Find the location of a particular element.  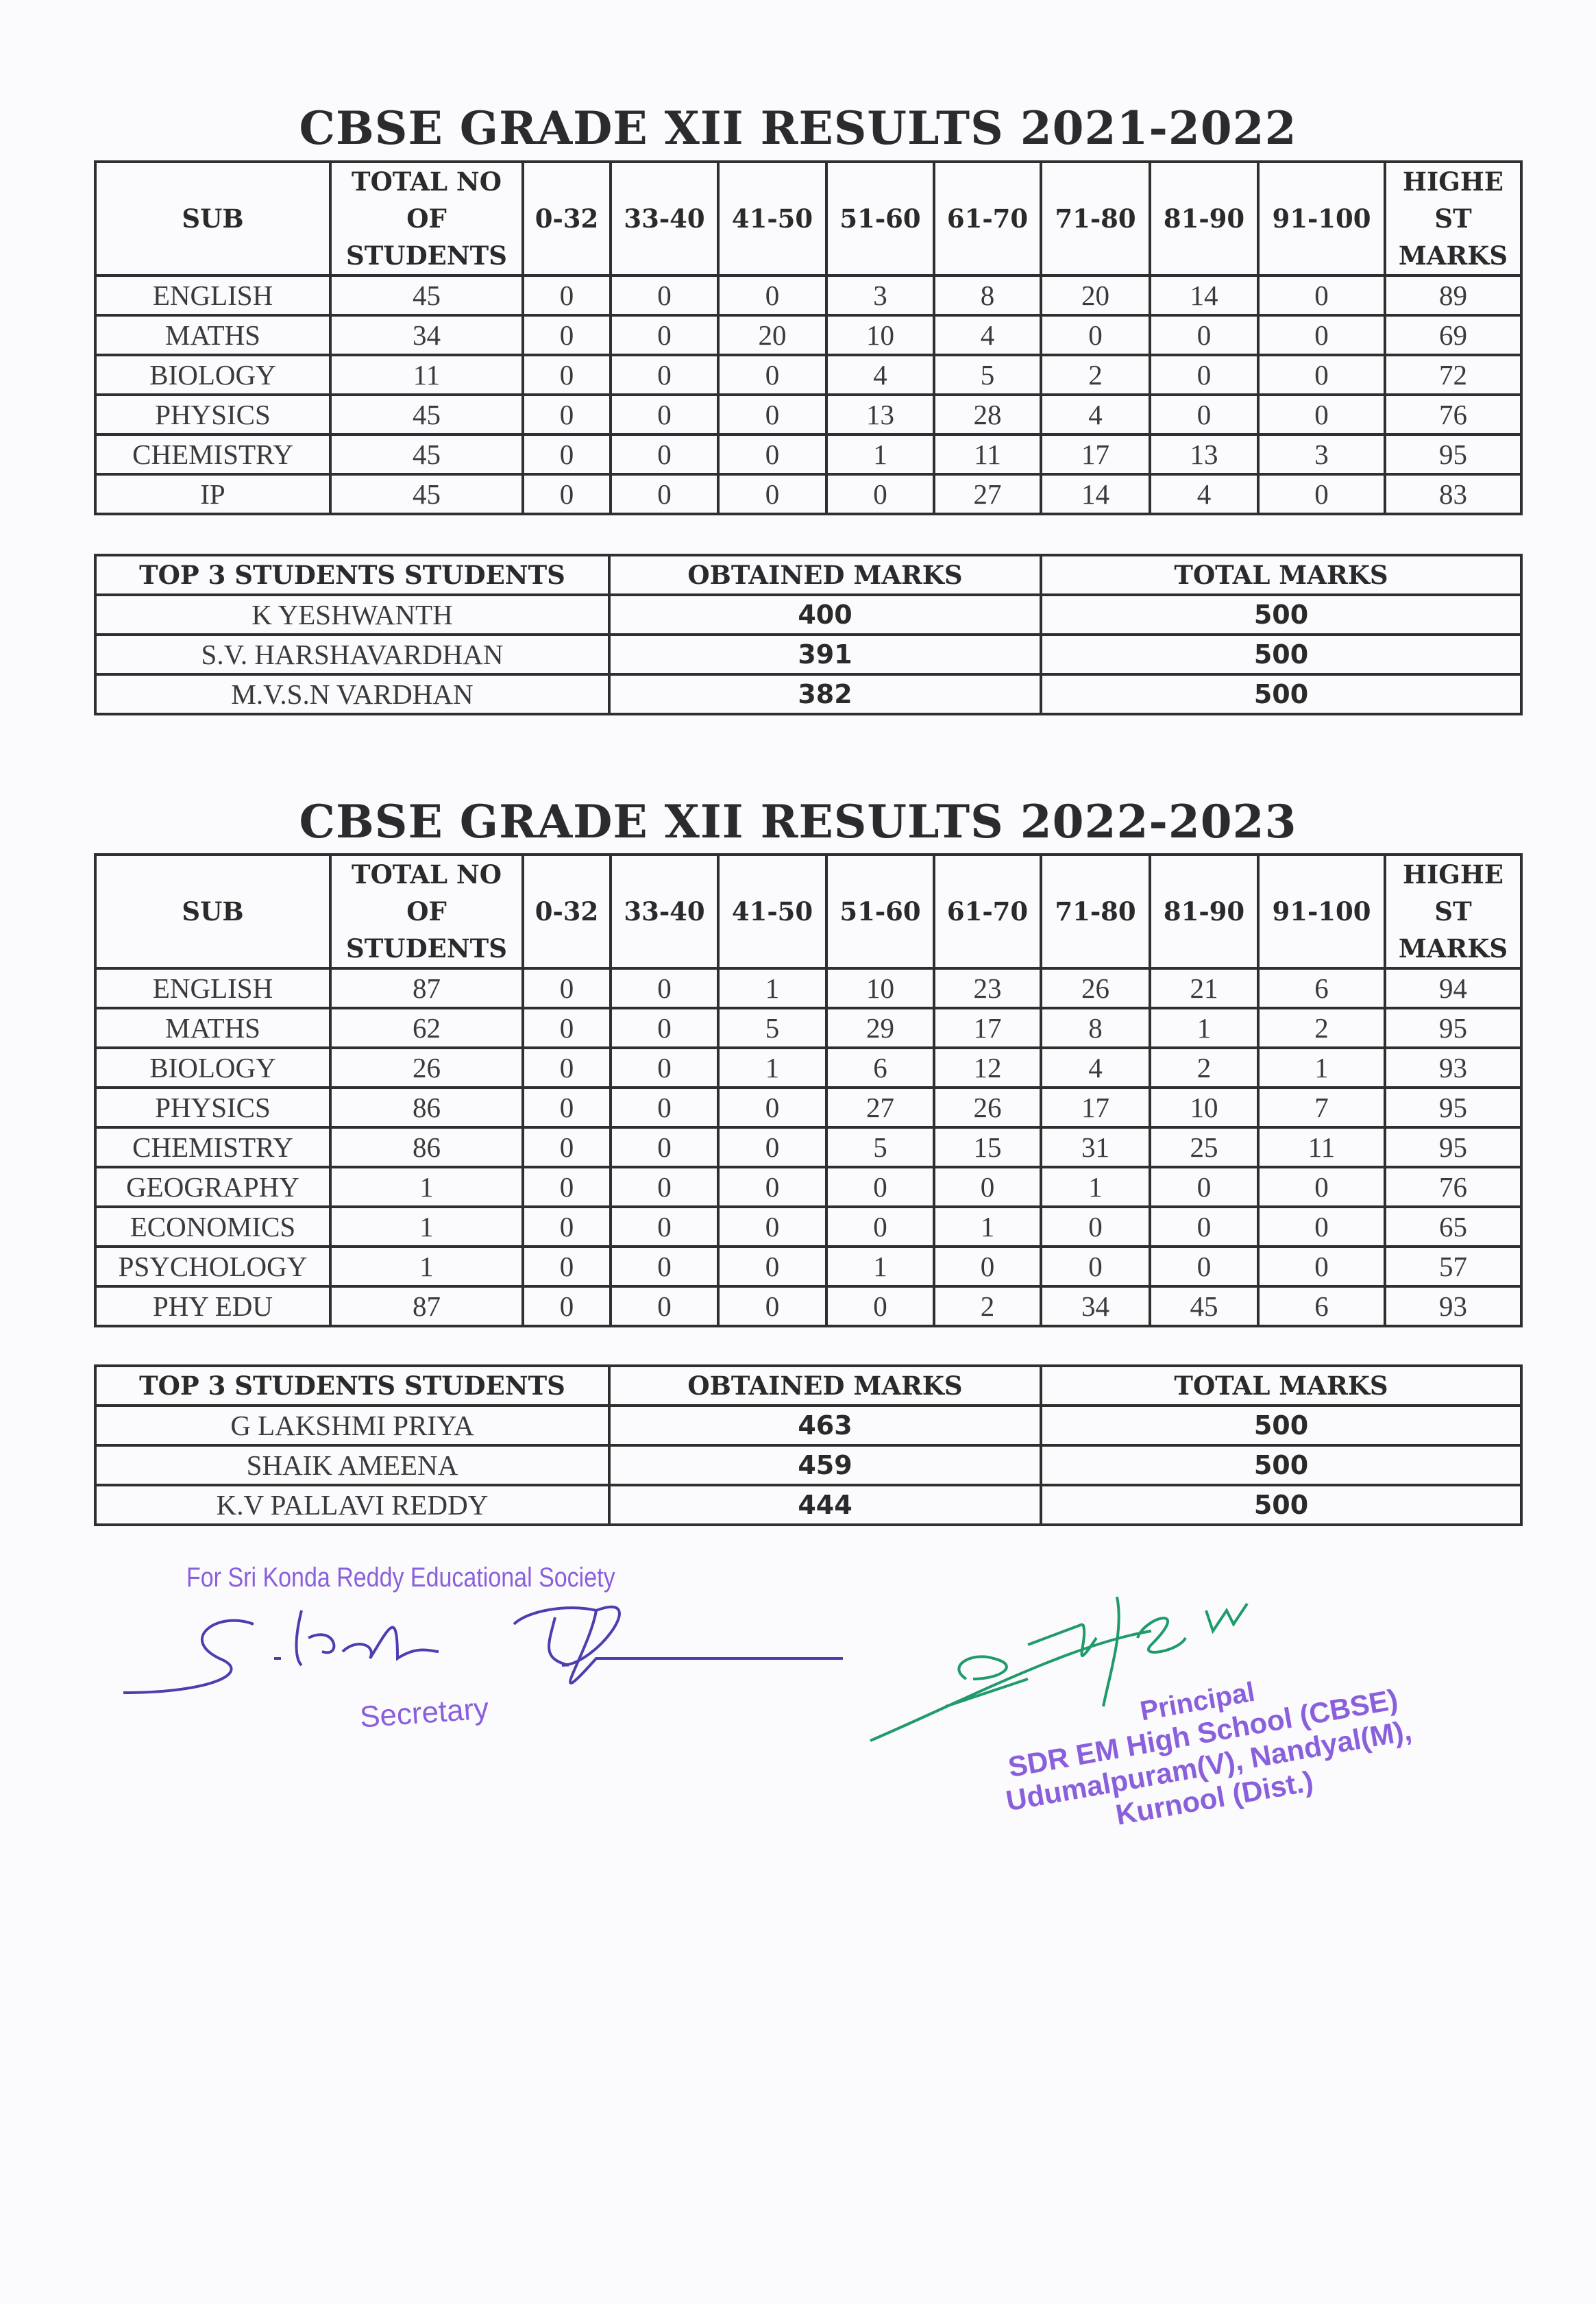

table-row: MATHS 62 0 0 5 29 17 8 1 2 95 is located at coordinates (808, 1028).